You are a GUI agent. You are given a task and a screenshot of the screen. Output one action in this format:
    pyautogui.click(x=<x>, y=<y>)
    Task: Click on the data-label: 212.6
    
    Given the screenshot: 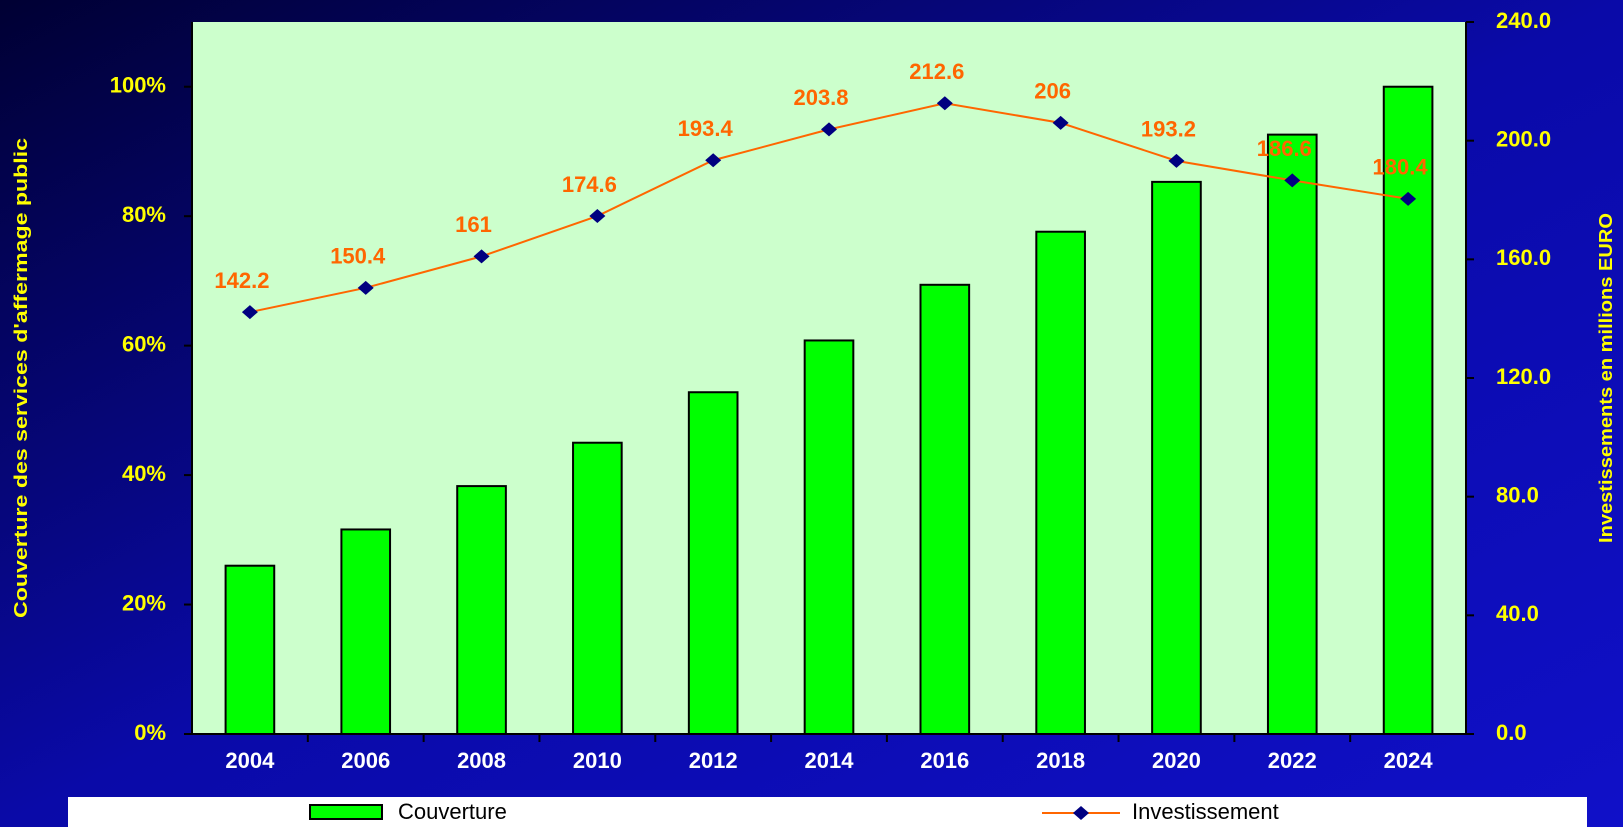 What is the action you would take?
    pyautogui.click(x=936, y=71)
    